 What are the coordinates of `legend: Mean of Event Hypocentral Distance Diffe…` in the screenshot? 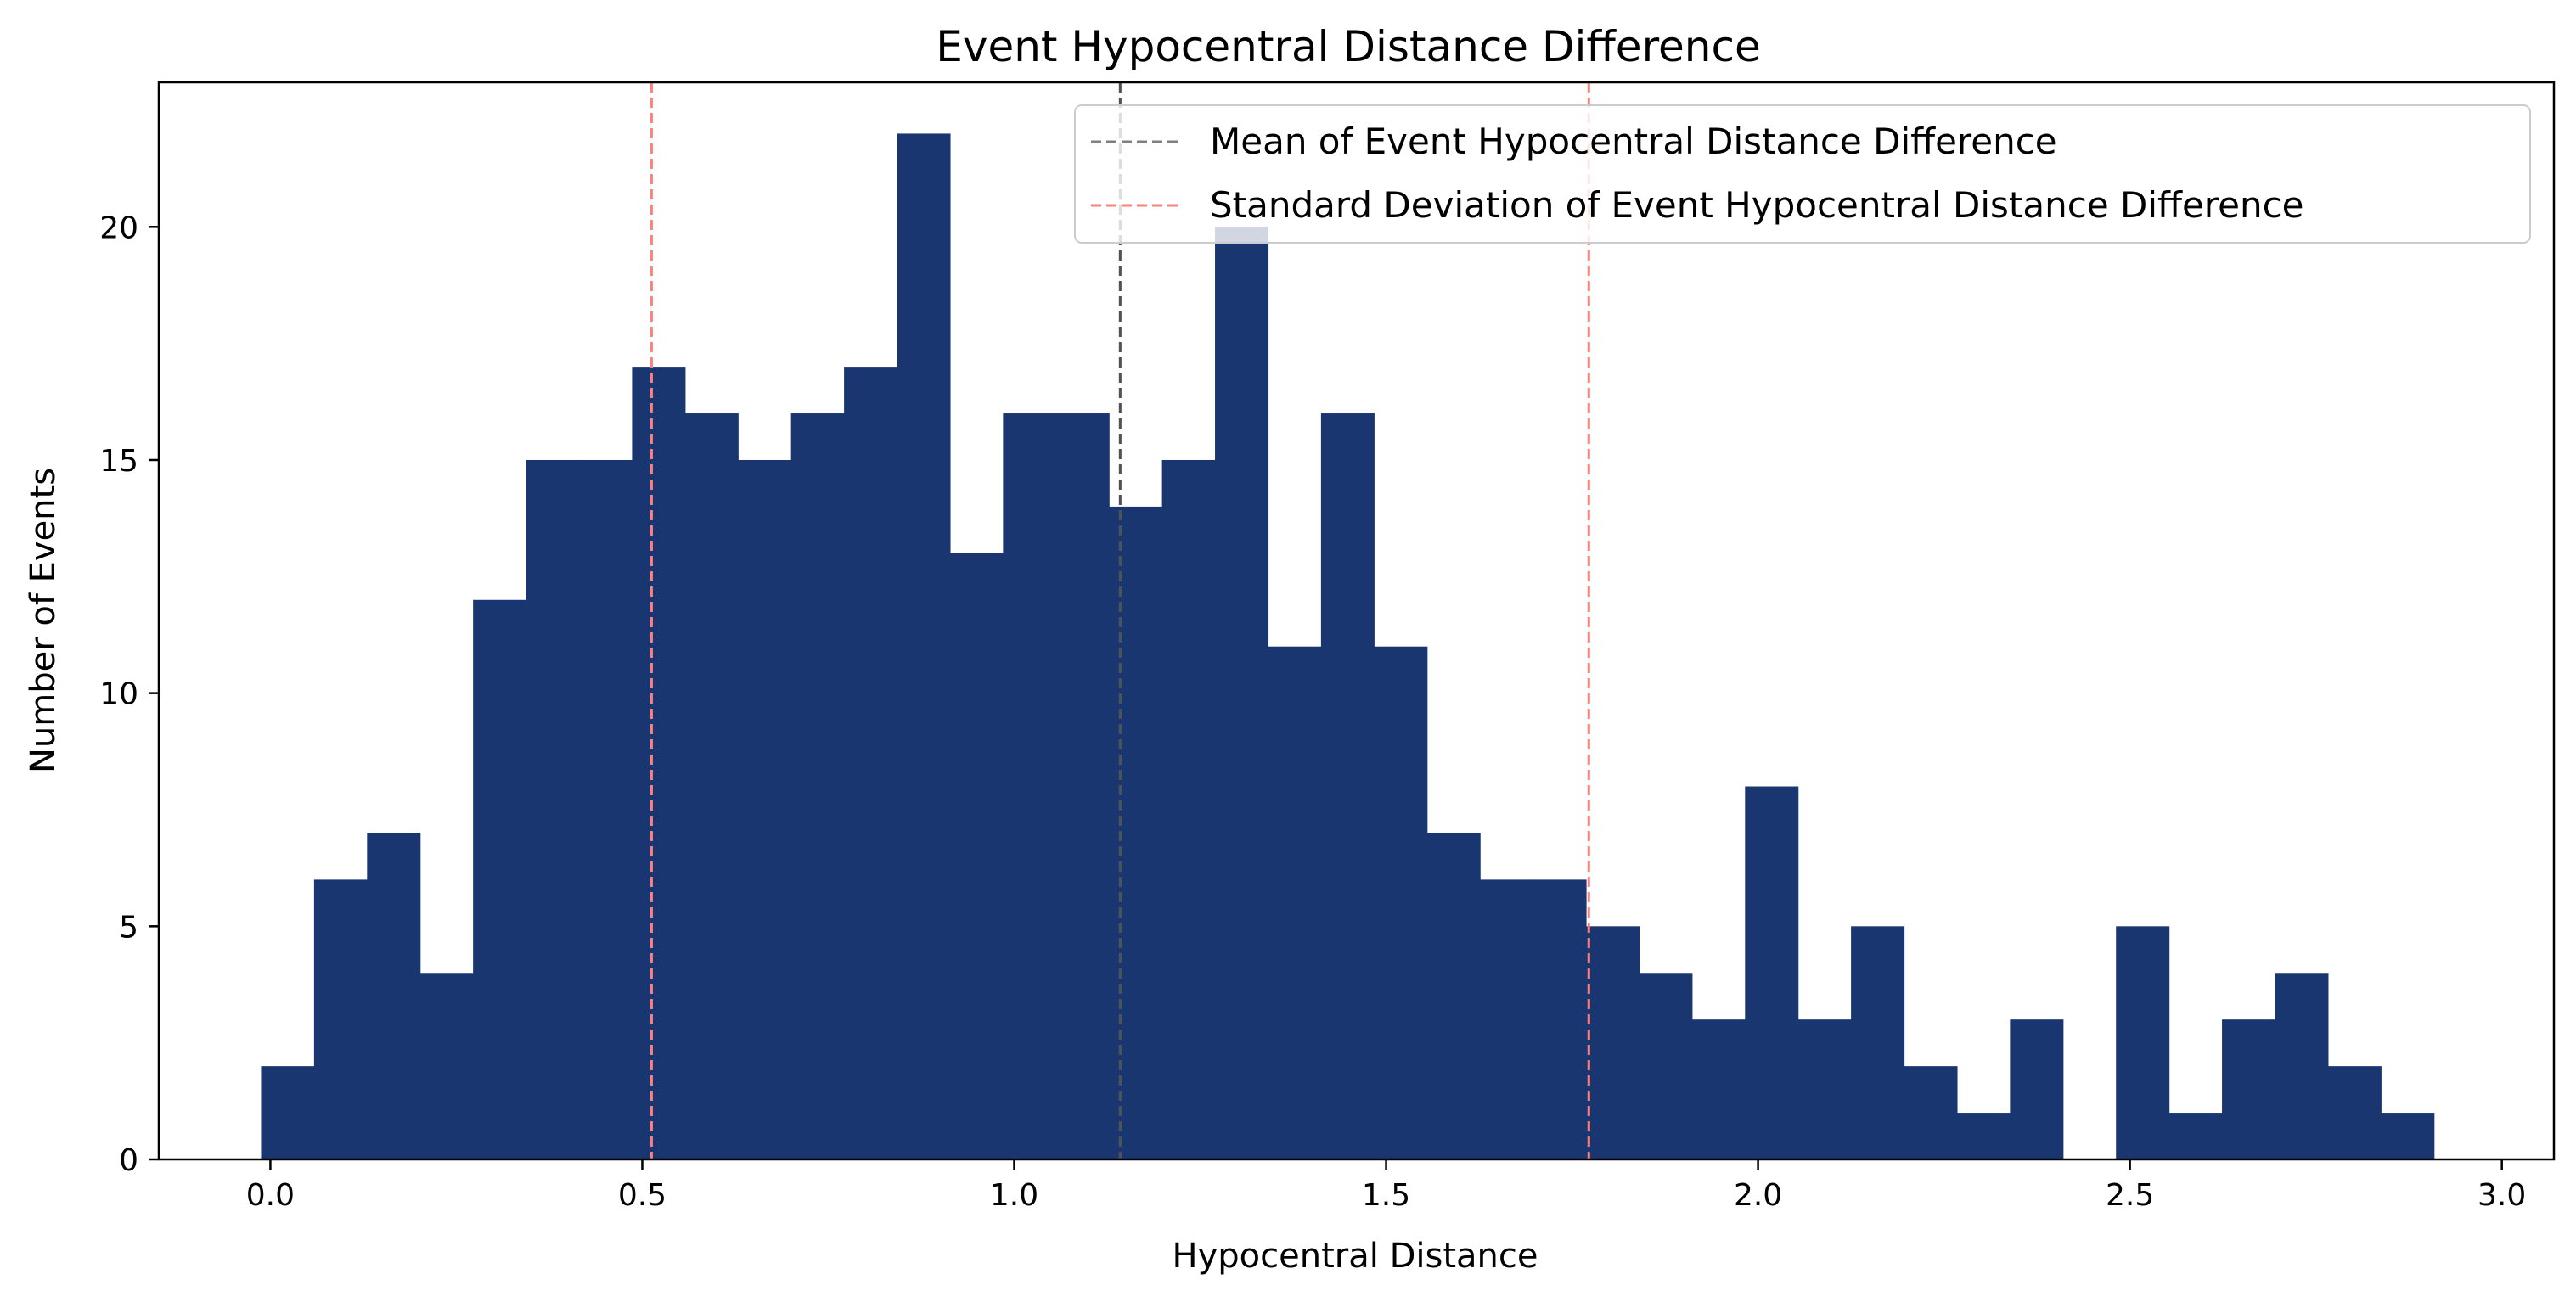 It's located at (1802, 174).